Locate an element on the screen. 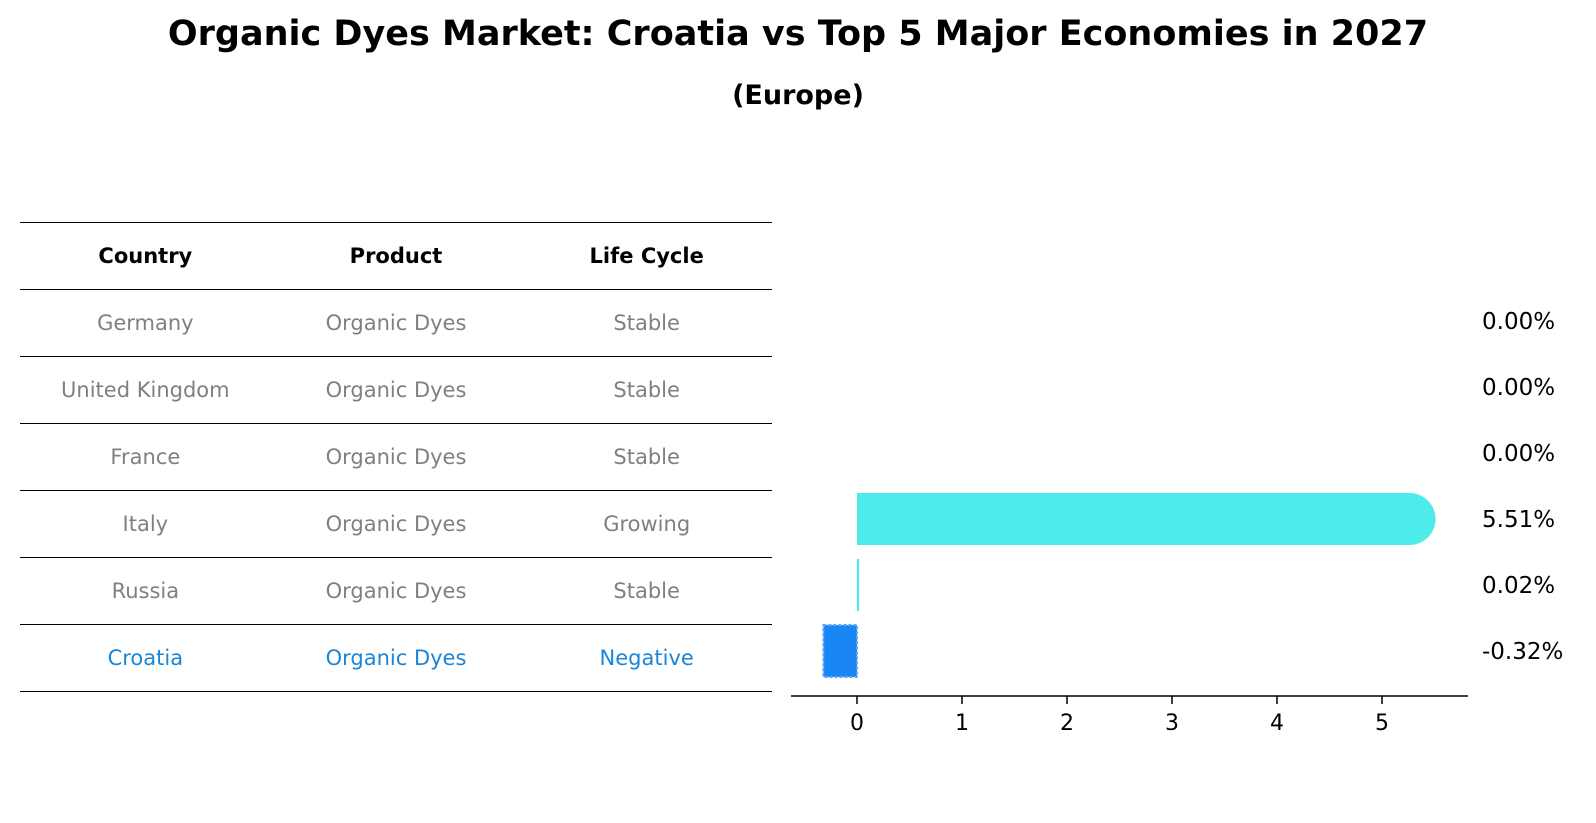  table-row-highlight: Croatia Organic Dyes Negative is located at coordinates (396, 658).